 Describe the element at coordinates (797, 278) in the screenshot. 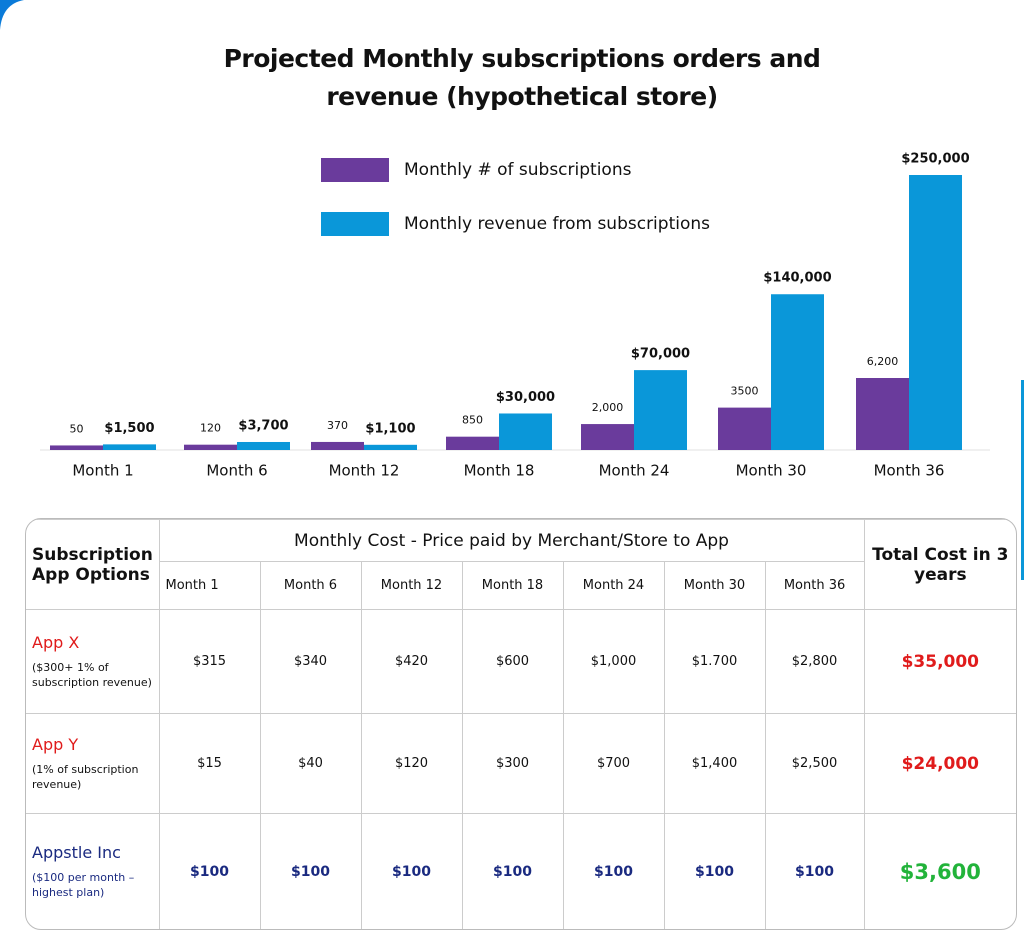

I see `value-label: $140,000` at that location.